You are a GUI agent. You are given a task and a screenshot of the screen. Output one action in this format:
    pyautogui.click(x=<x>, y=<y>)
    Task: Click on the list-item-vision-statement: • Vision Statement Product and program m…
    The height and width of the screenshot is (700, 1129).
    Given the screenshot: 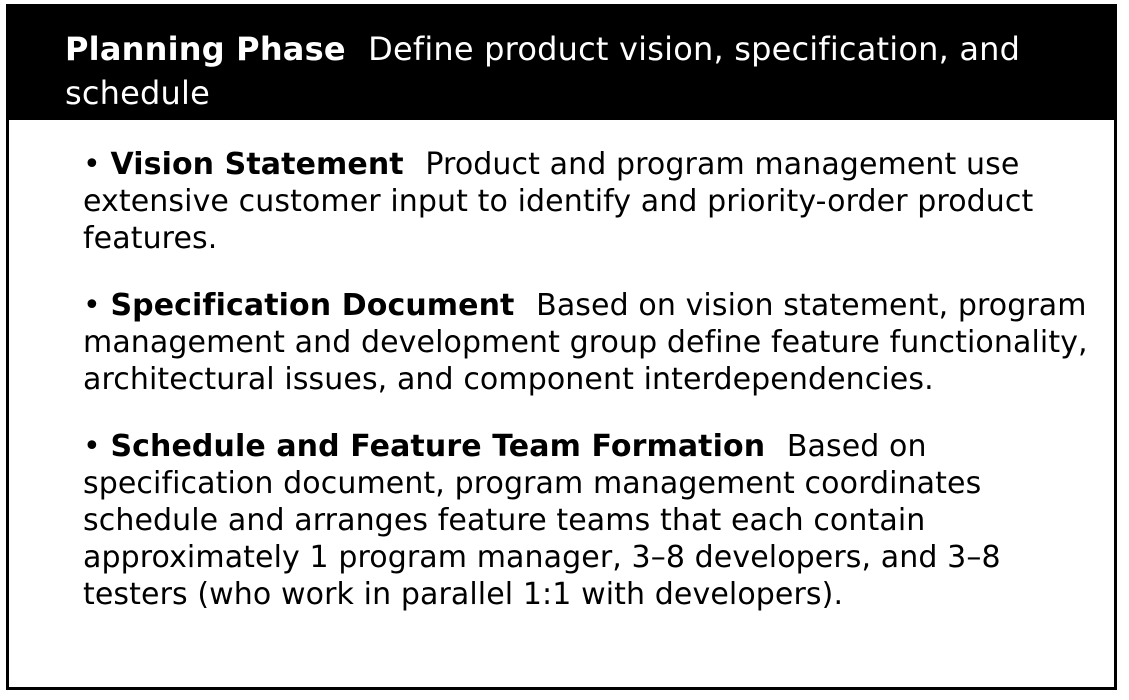 What is the action you would take?
    pyautogui.click(x=588, y=201)
    